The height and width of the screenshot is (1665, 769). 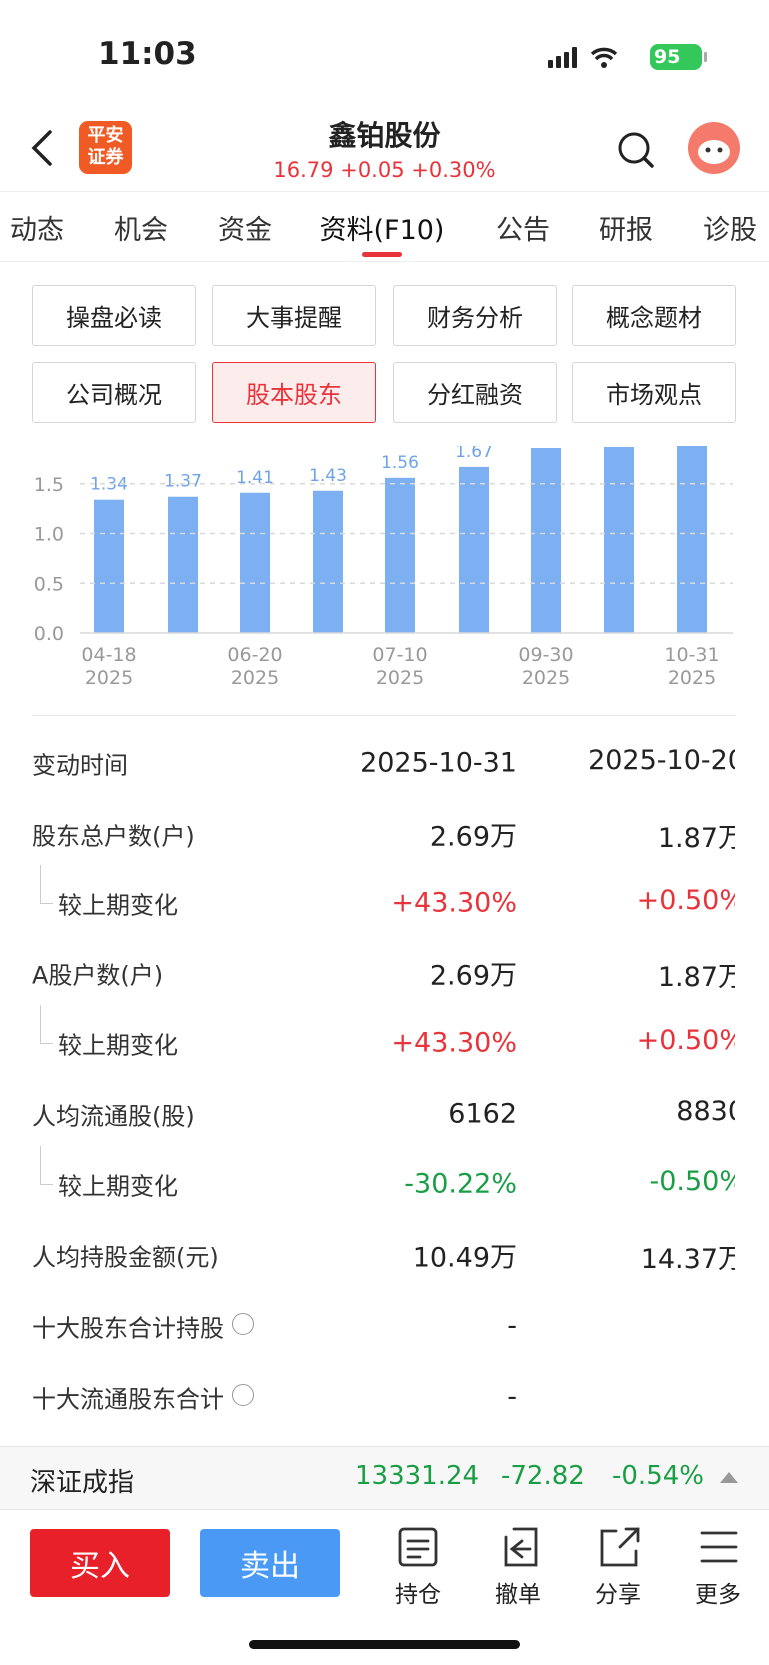 What do you see at coordinates (714, 148) in the screenshot?
I see `avatar` at bounding box center [714, 148].